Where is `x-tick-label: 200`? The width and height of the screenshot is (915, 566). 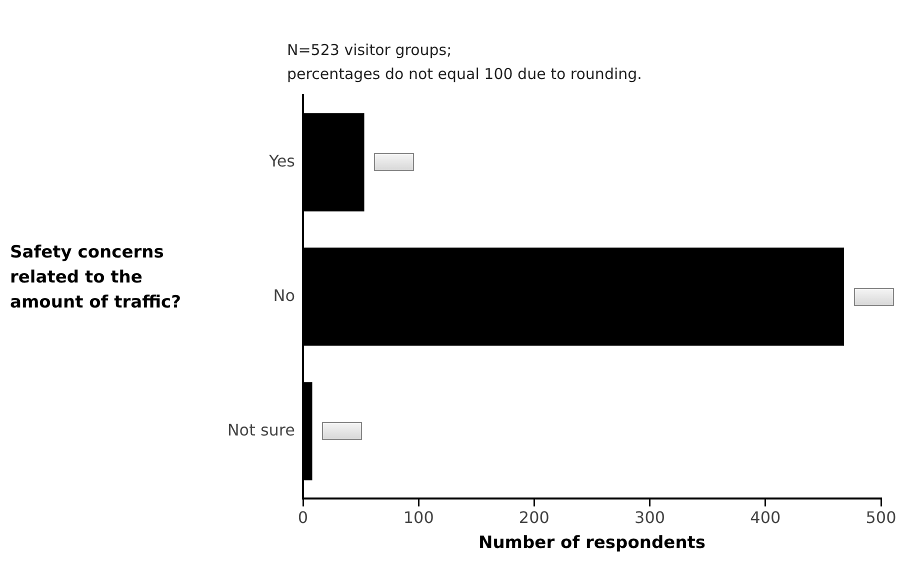 x-tick-label: 200 is located at coordinates (534, 518).